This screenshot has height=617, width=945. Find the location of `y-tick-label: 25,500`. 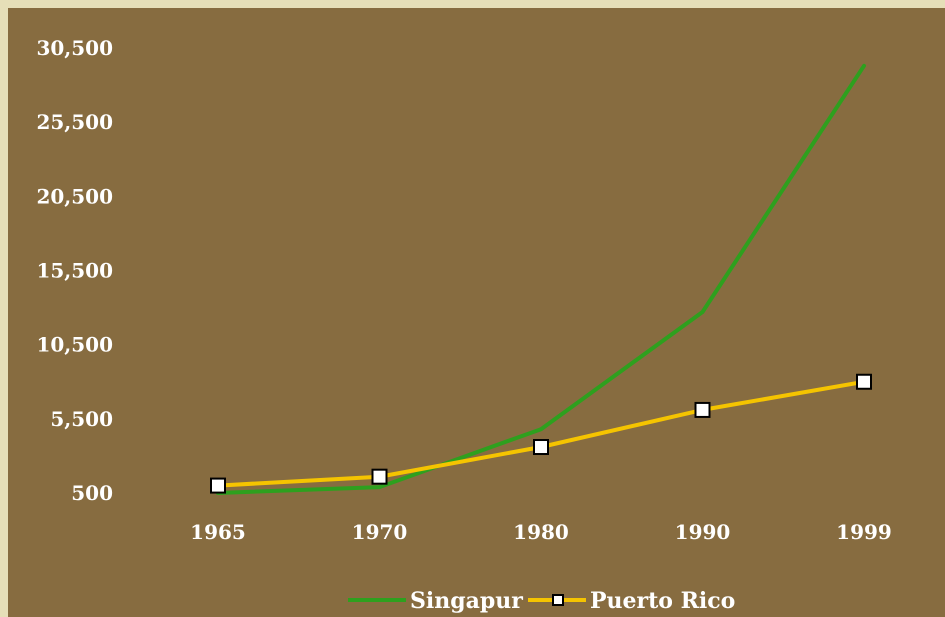

y-tick-label: 25,500 is located at coordinates (74, 122).